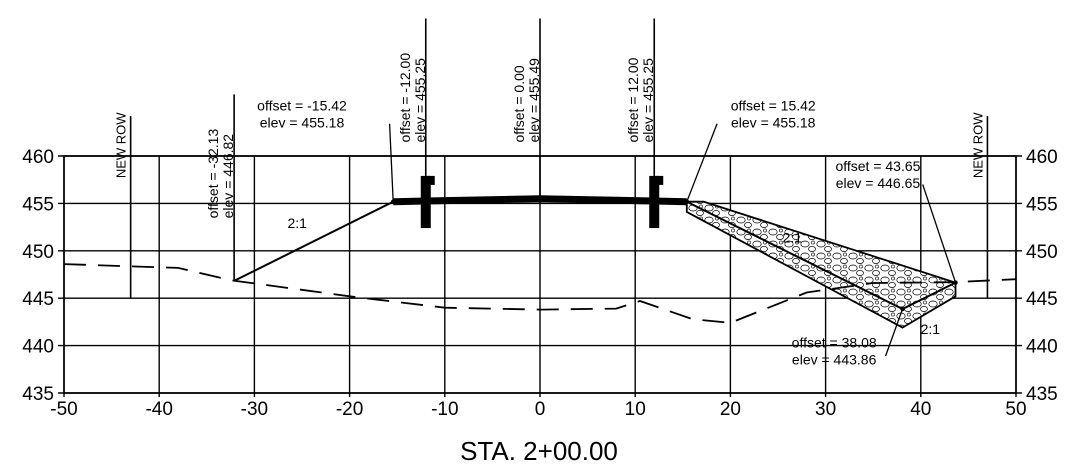 Image resolution: width=1079 pixels, height=466 pixels. I want to click on pavement-surface, so click(540, 200).